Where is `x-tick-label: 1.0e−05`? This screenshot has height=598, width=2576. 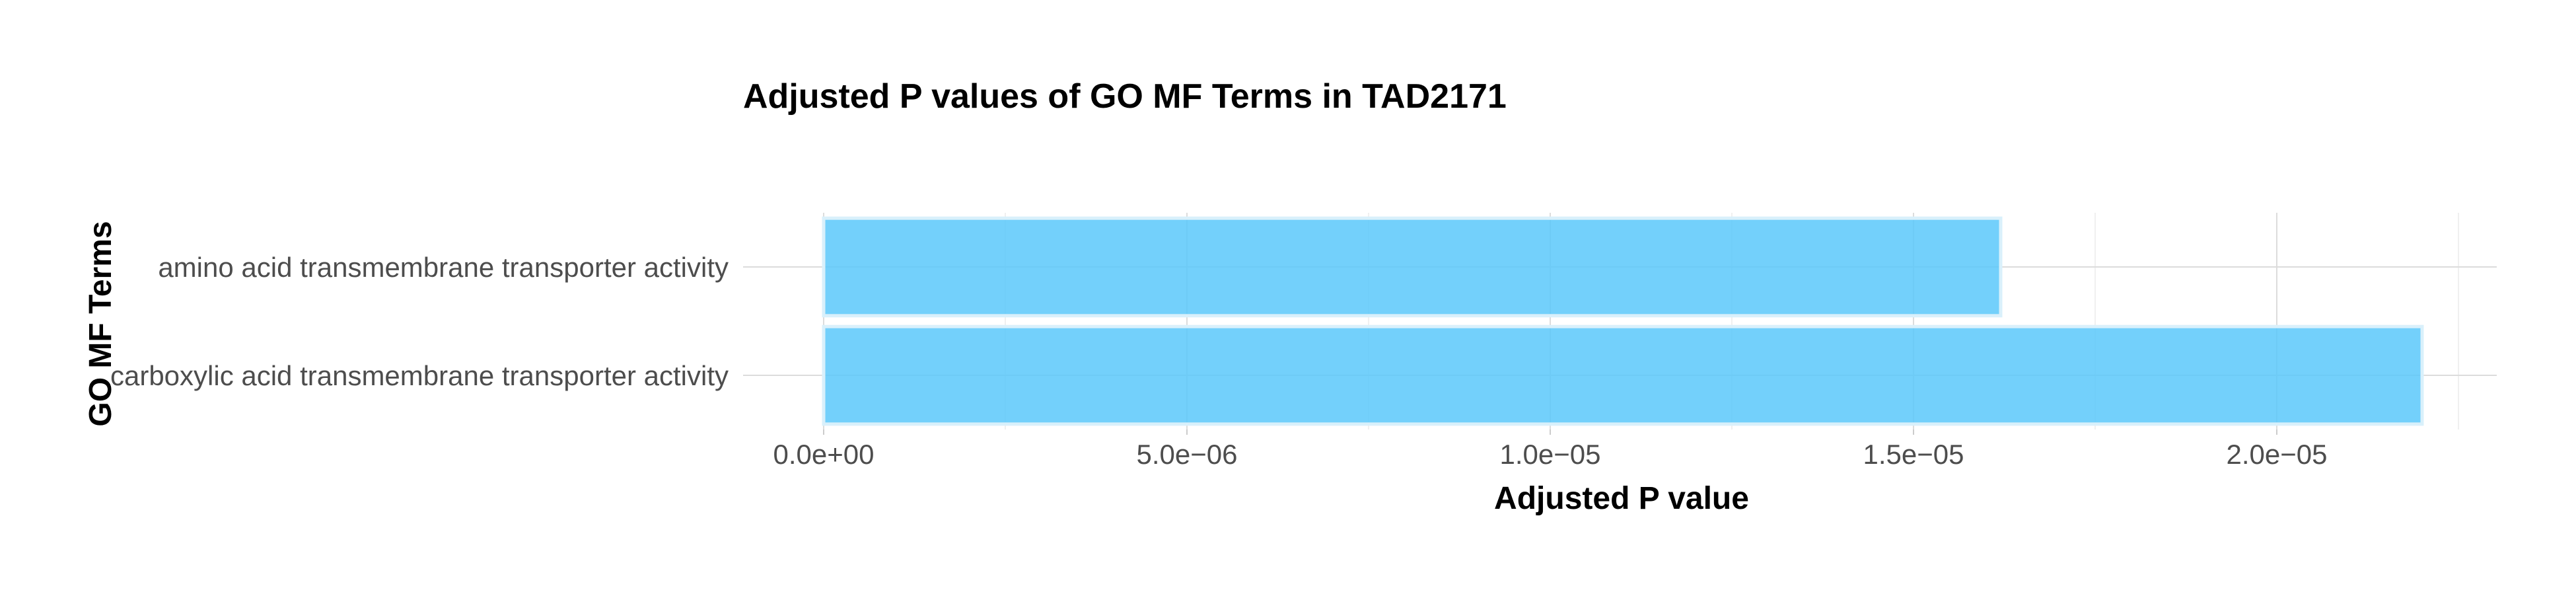 x-tick-label: 1.0e−05 is located at coordinates (1550, 455).